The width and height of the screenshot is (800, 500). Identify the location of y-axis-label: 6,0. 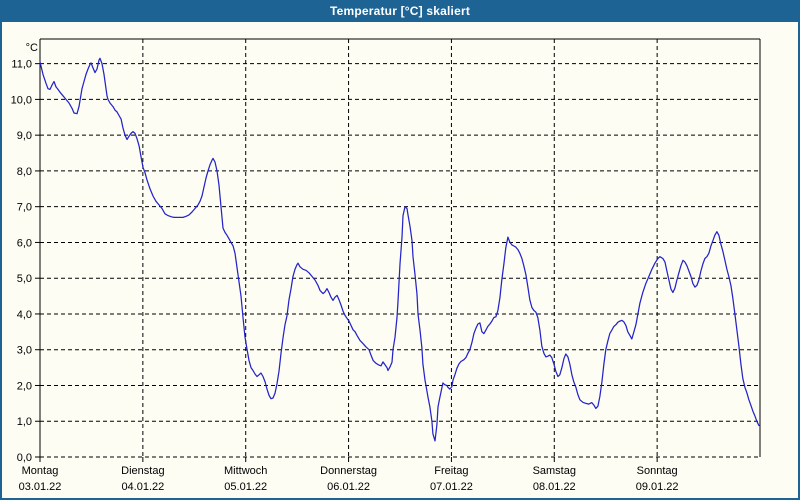
(24, 243).